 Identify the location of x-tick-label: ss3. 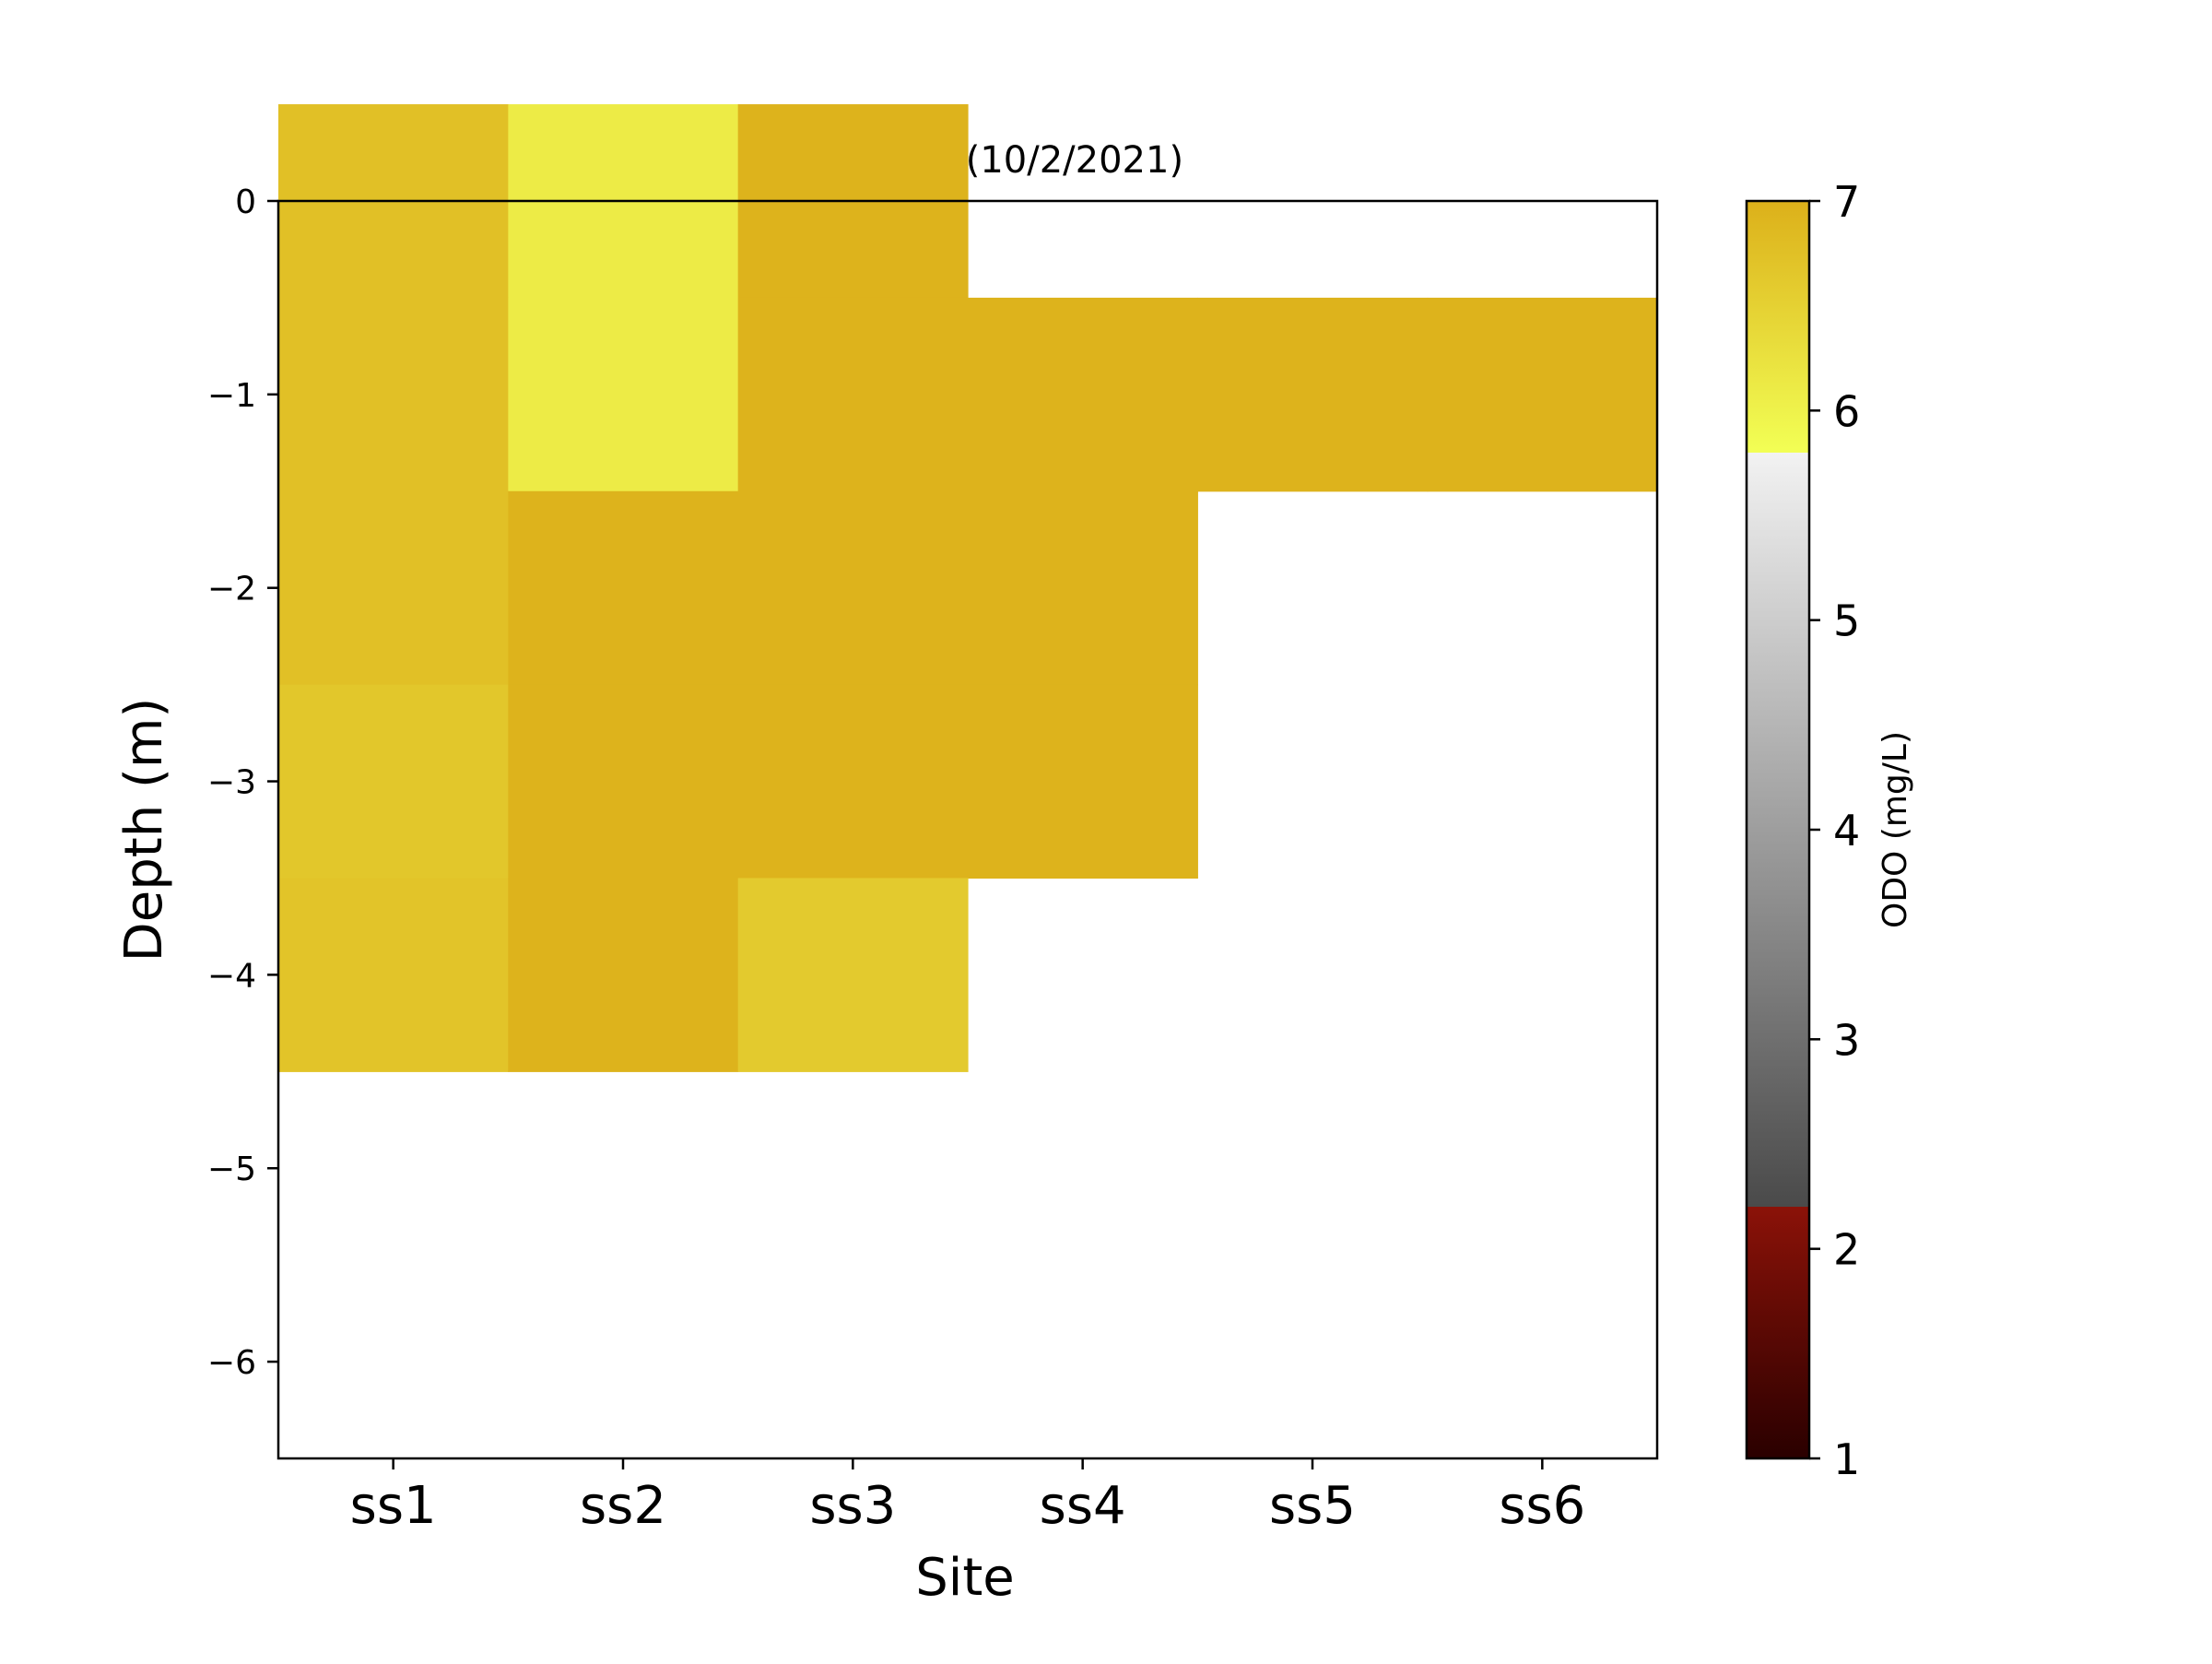
(852, 1506).